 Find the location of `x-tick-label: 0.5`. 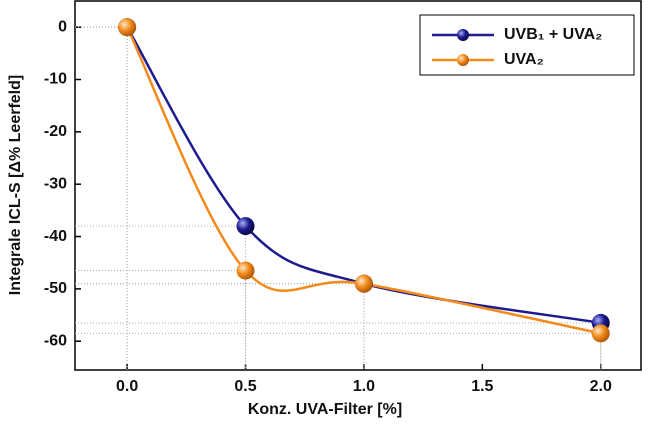

x-tick-label: 0.5 is located at coordinates (245, 386).